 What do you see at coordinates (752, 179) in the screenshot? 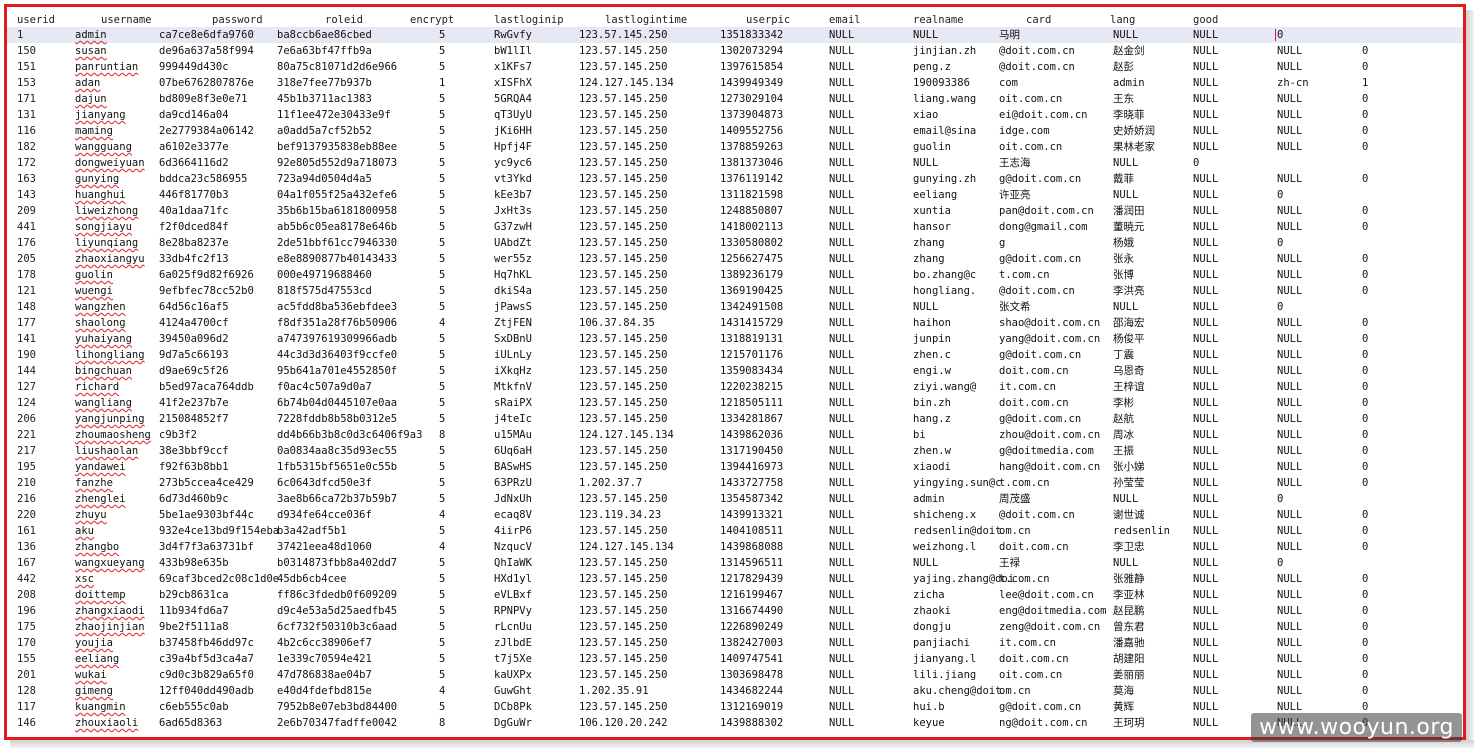
I see `table-cell: 1376119142` at bounding box center [752, 179].